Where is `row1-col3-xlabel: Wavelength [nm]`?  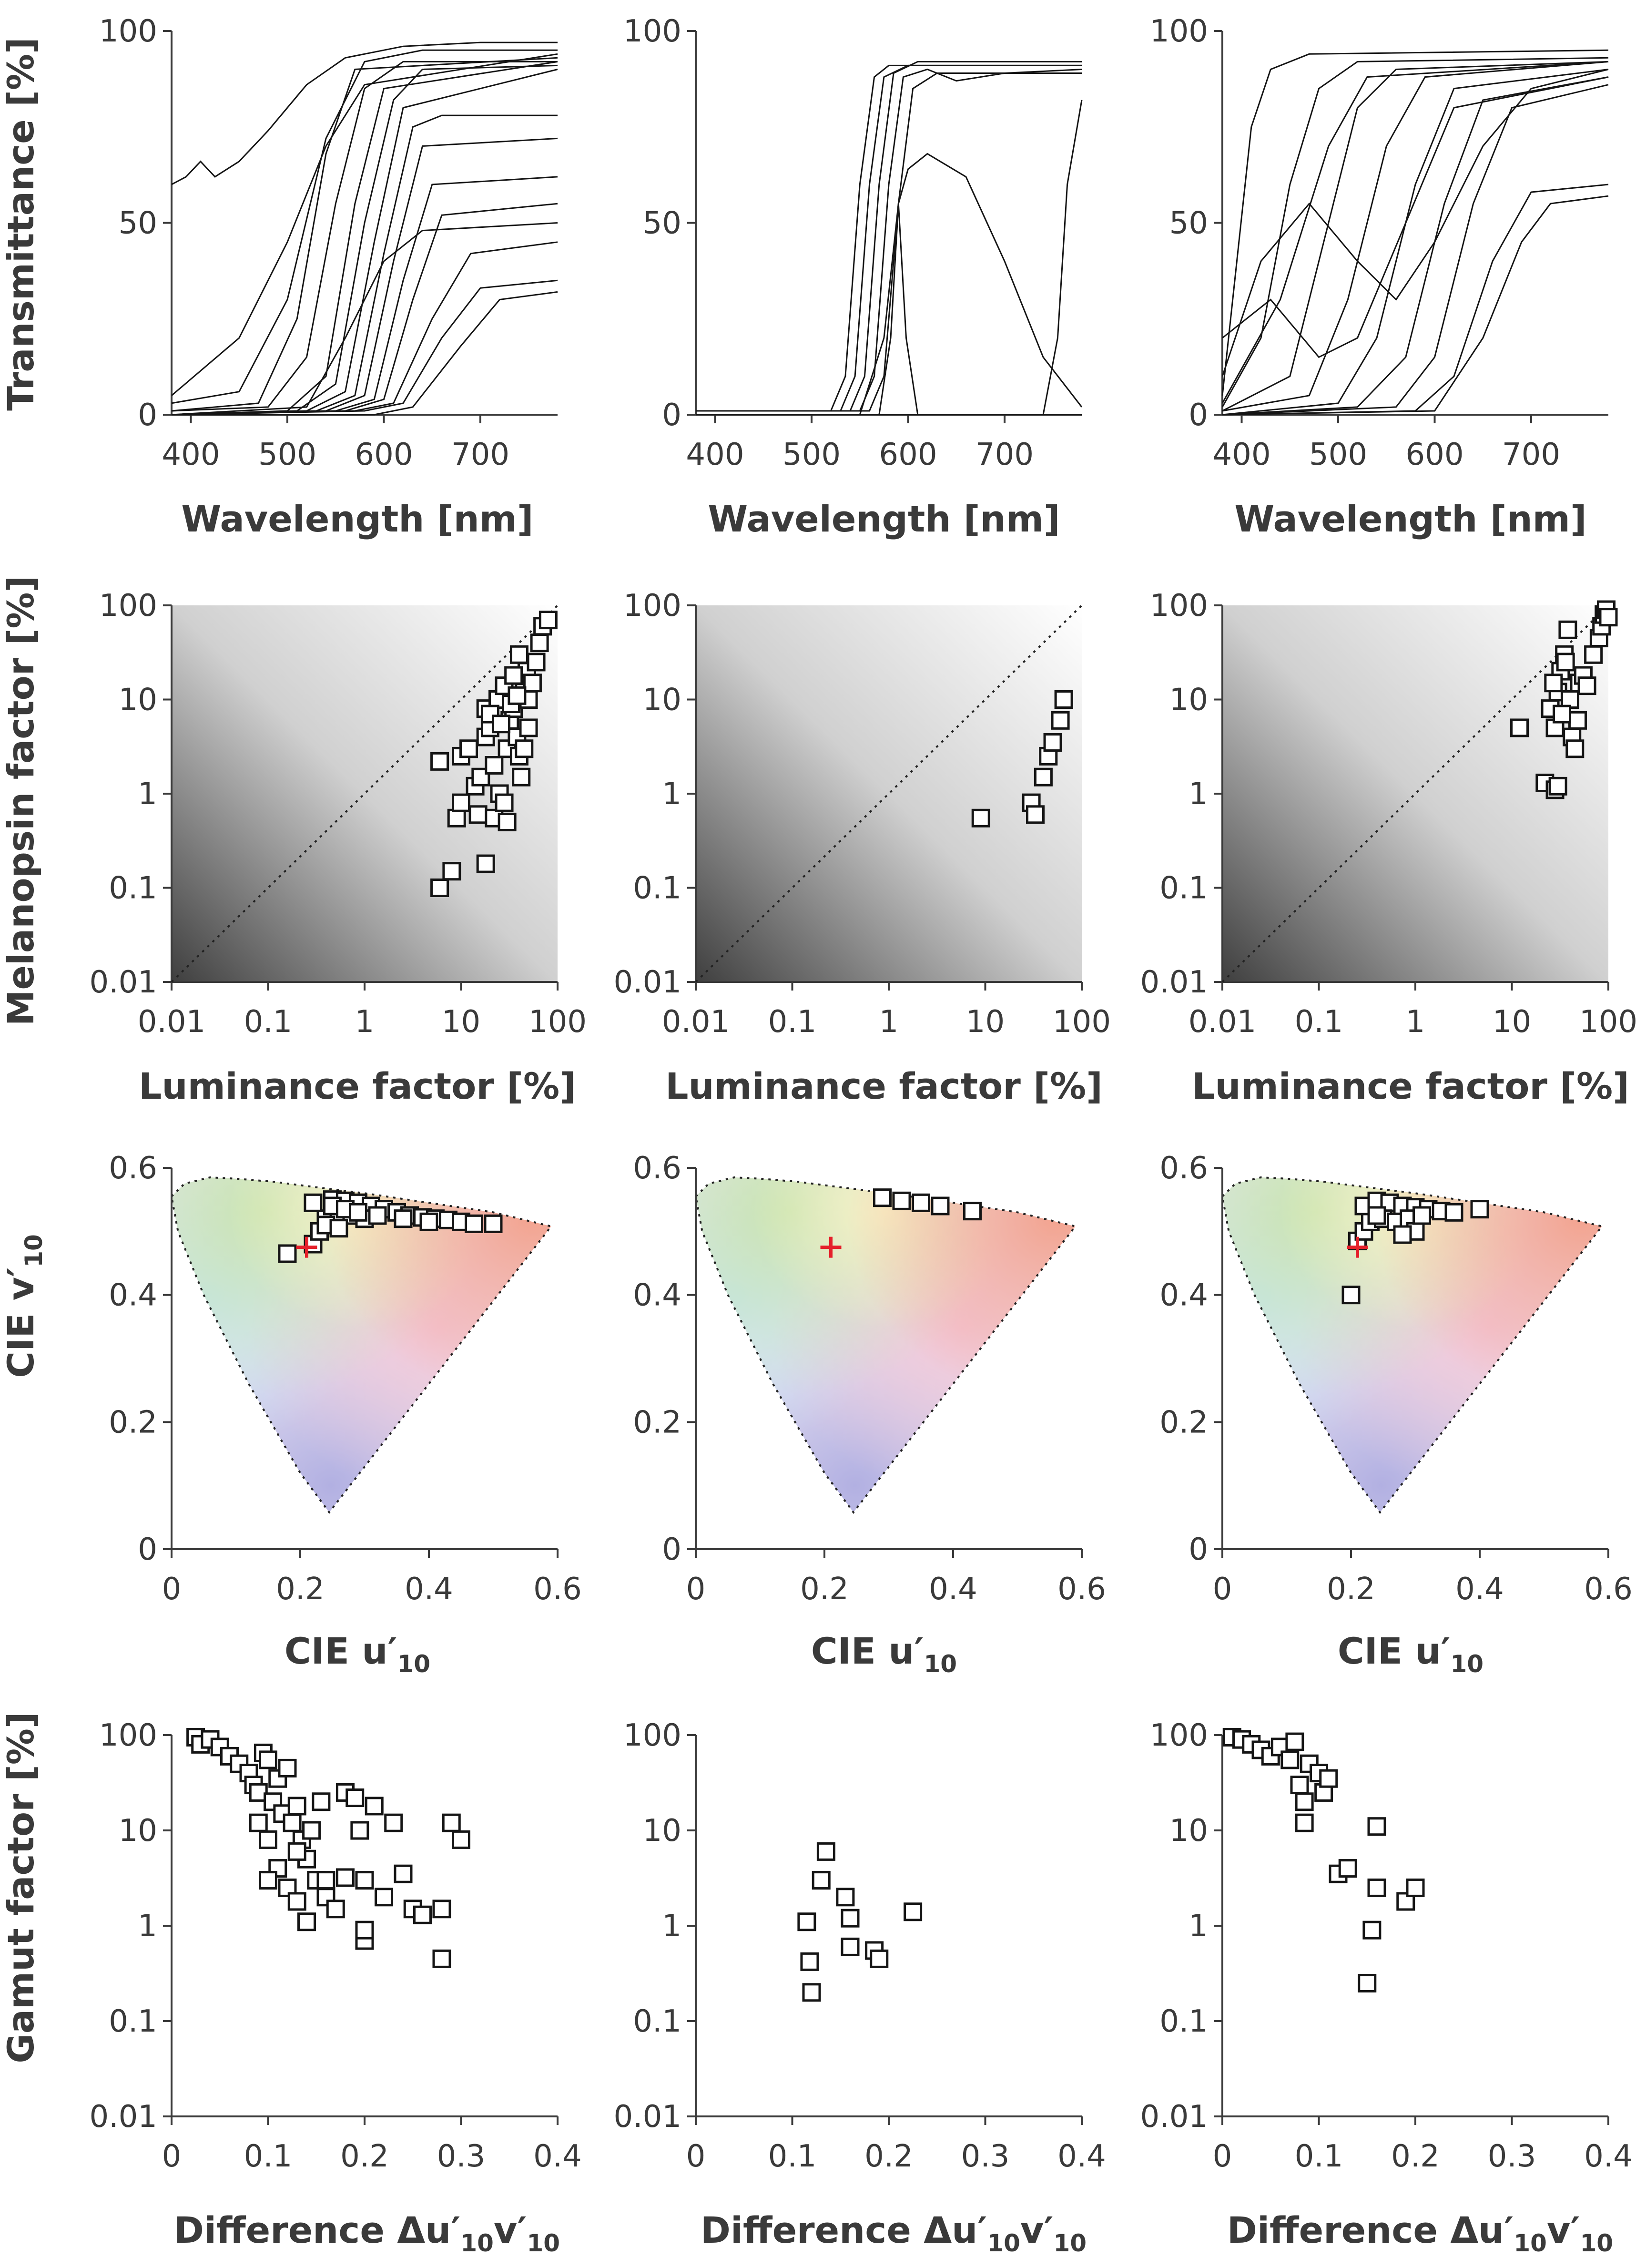 row1-col3-xlabel: Wavelength [nm] is located at coordinates (1410, 519).